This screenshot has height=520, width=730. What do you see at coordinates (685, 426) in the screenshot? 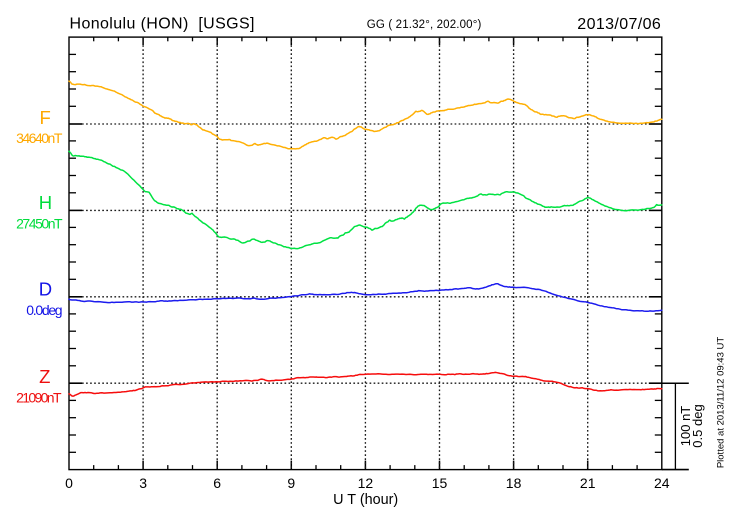
I see `svg-text: 100 nT` at bounding box center [685, 426].